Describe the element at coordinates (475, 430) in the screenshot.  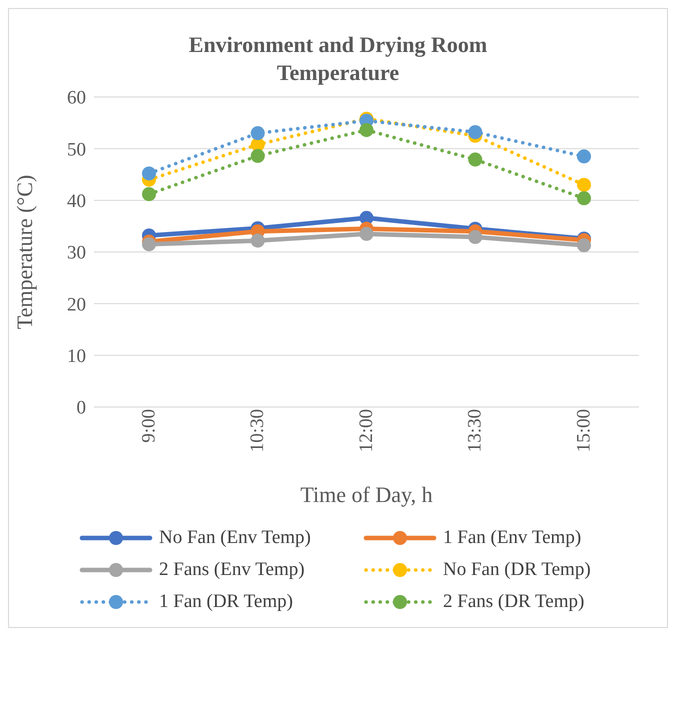
I see `x-tick-label: 13:30` at that location.